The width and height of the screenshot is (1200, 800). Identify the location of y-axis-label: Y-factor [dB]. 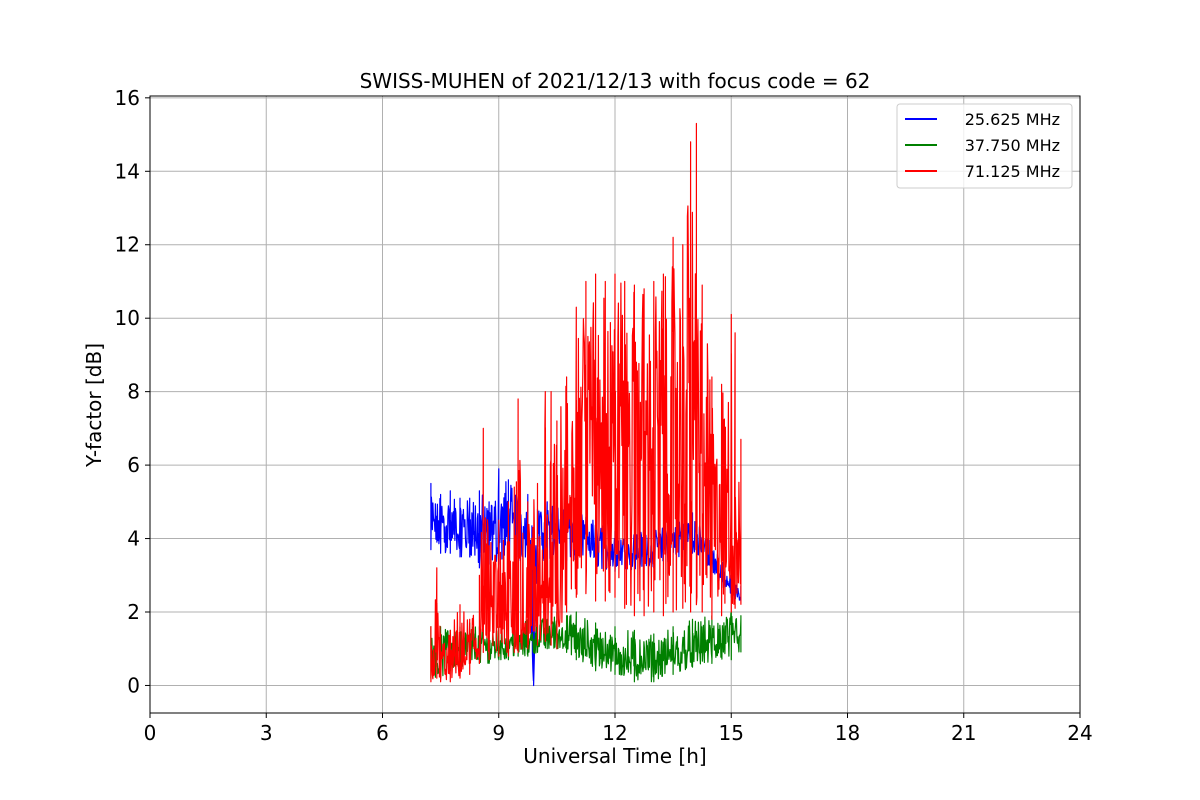
(94, 405).